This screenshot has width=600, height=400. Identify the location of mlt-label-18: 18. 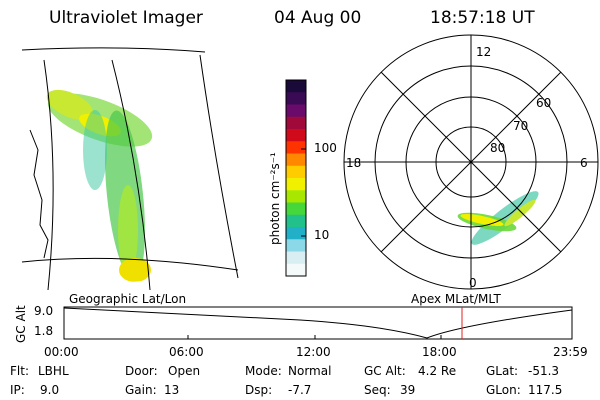
(354, 163).